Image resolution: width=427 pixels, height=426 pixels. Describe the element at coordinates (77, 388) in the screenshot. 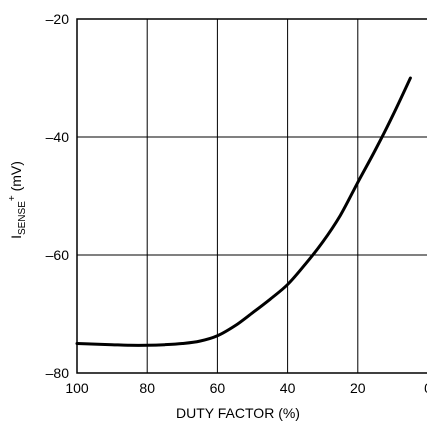

I see `x-tick-label: 100` at that location.